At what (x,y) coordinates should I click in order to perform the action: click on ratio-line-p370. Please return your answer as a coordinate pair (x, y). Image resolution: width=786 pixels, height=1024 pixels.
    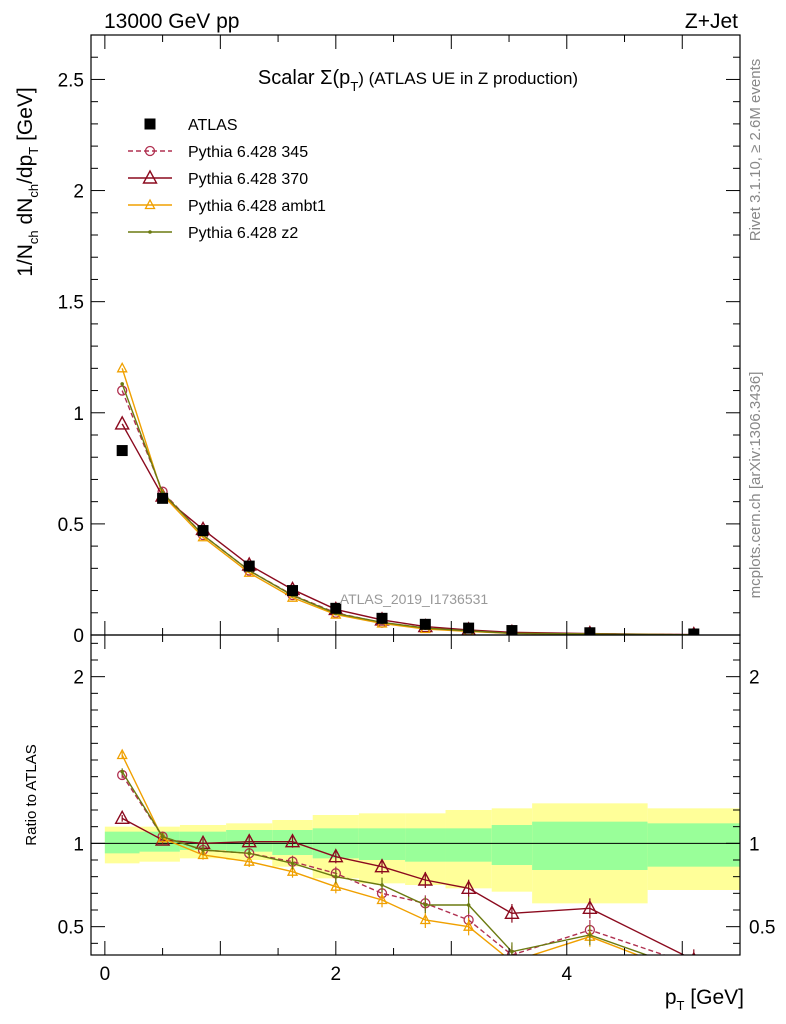
    Looking at the image, I should click on (403, 886).